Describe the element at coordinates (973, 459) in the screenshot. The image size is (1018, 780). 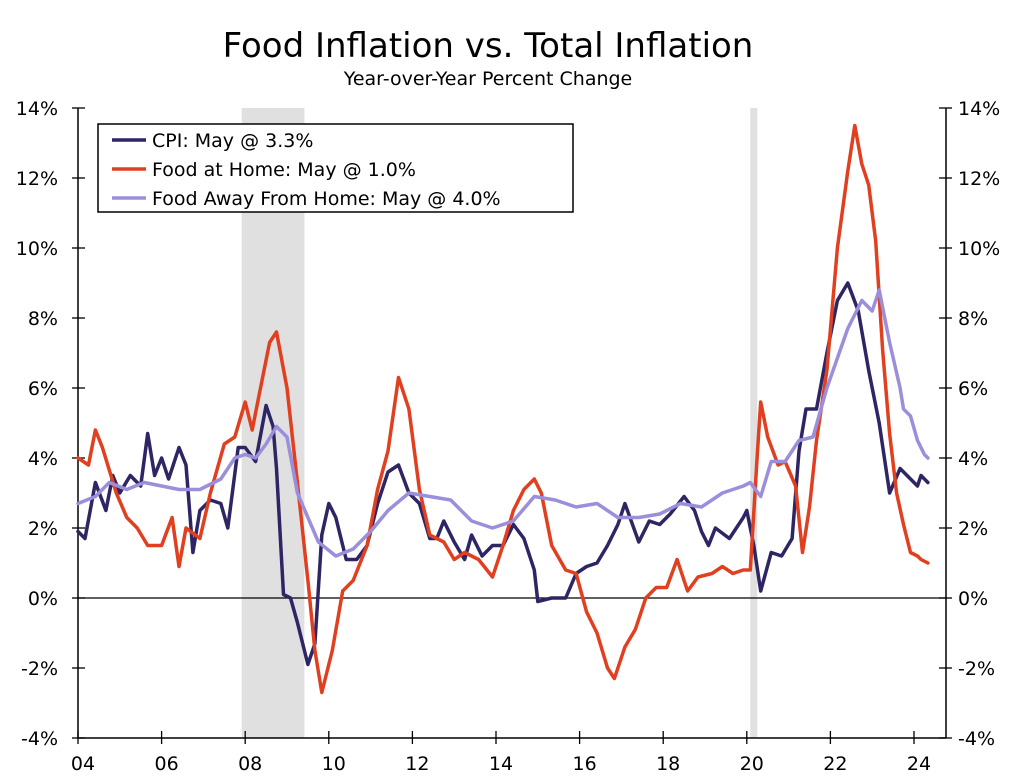
I see `y-tick-label-right: 4%` at that location.